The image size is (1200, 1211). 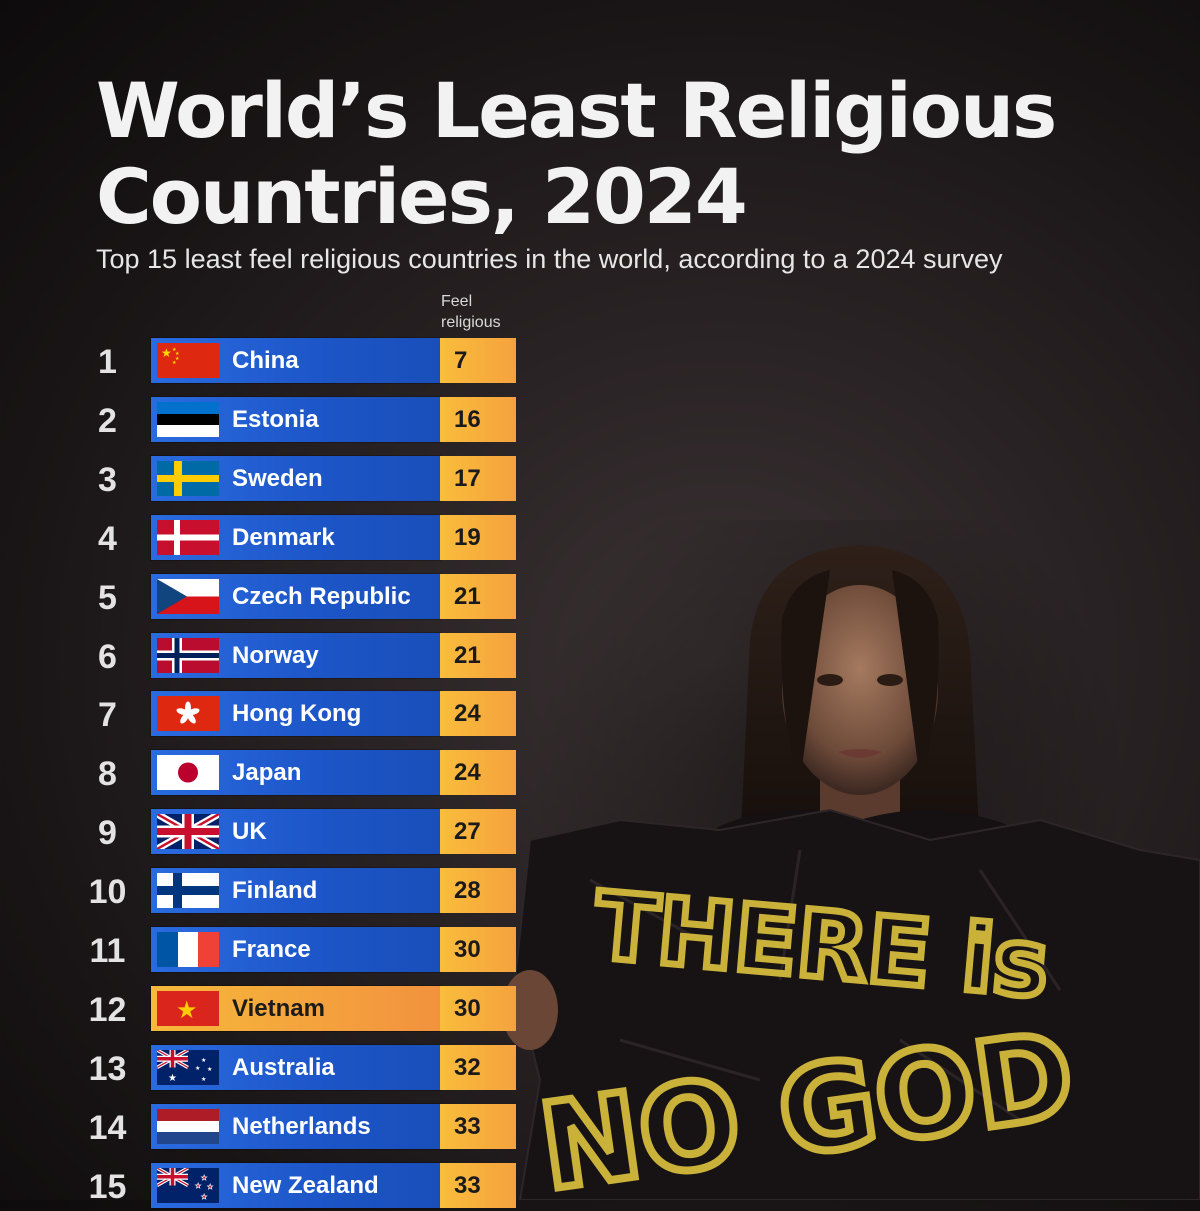 I want to click on norway-flag-icon, so click(x=188, y=655).